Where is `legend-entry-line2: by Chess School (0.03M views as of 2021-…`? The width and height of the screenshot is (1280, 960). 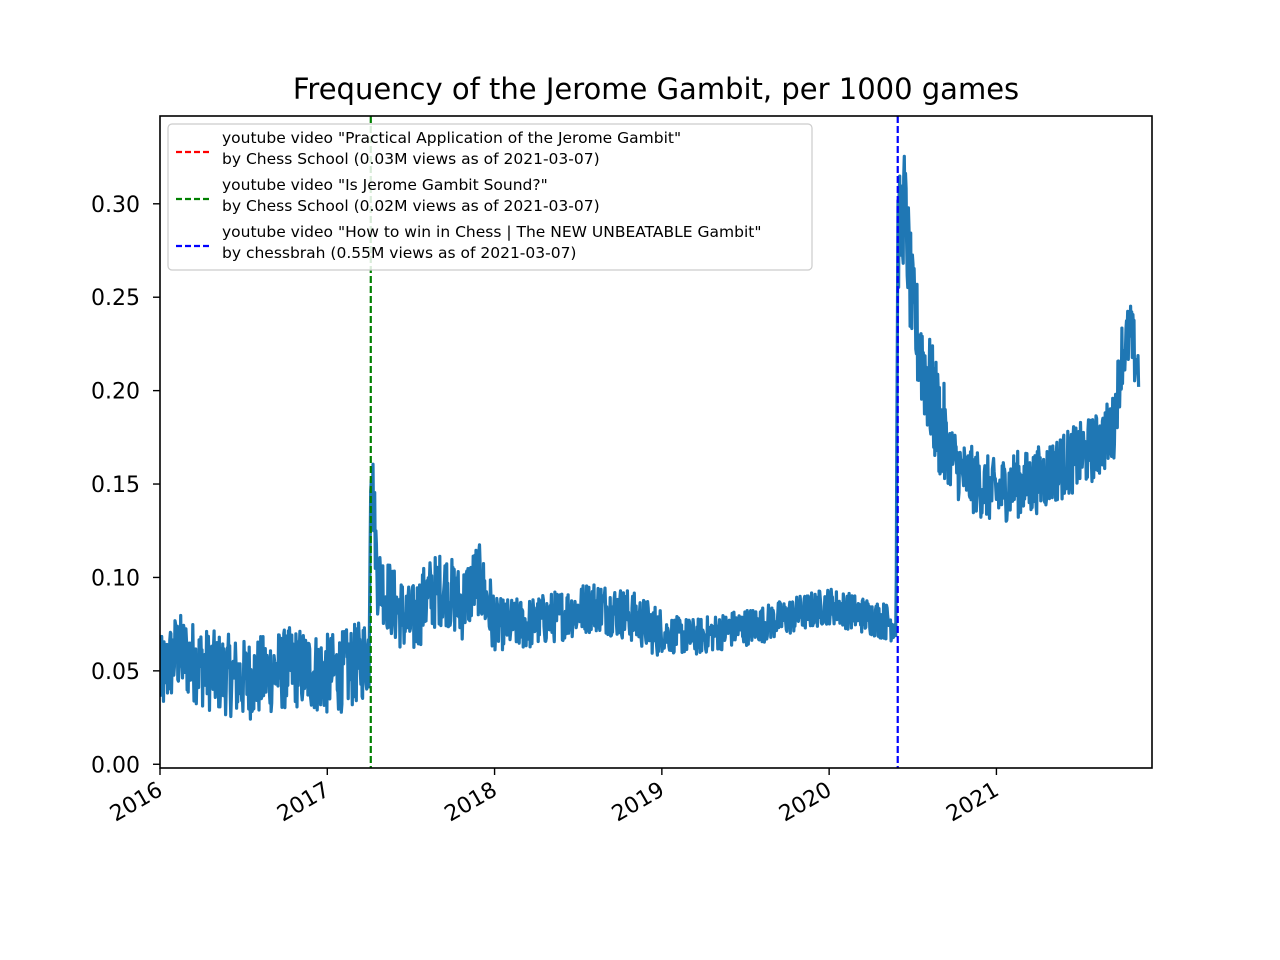 legend-entry-line2: by Chess School (0.03M views as of 2021-… is located at coordinates (411, 159).